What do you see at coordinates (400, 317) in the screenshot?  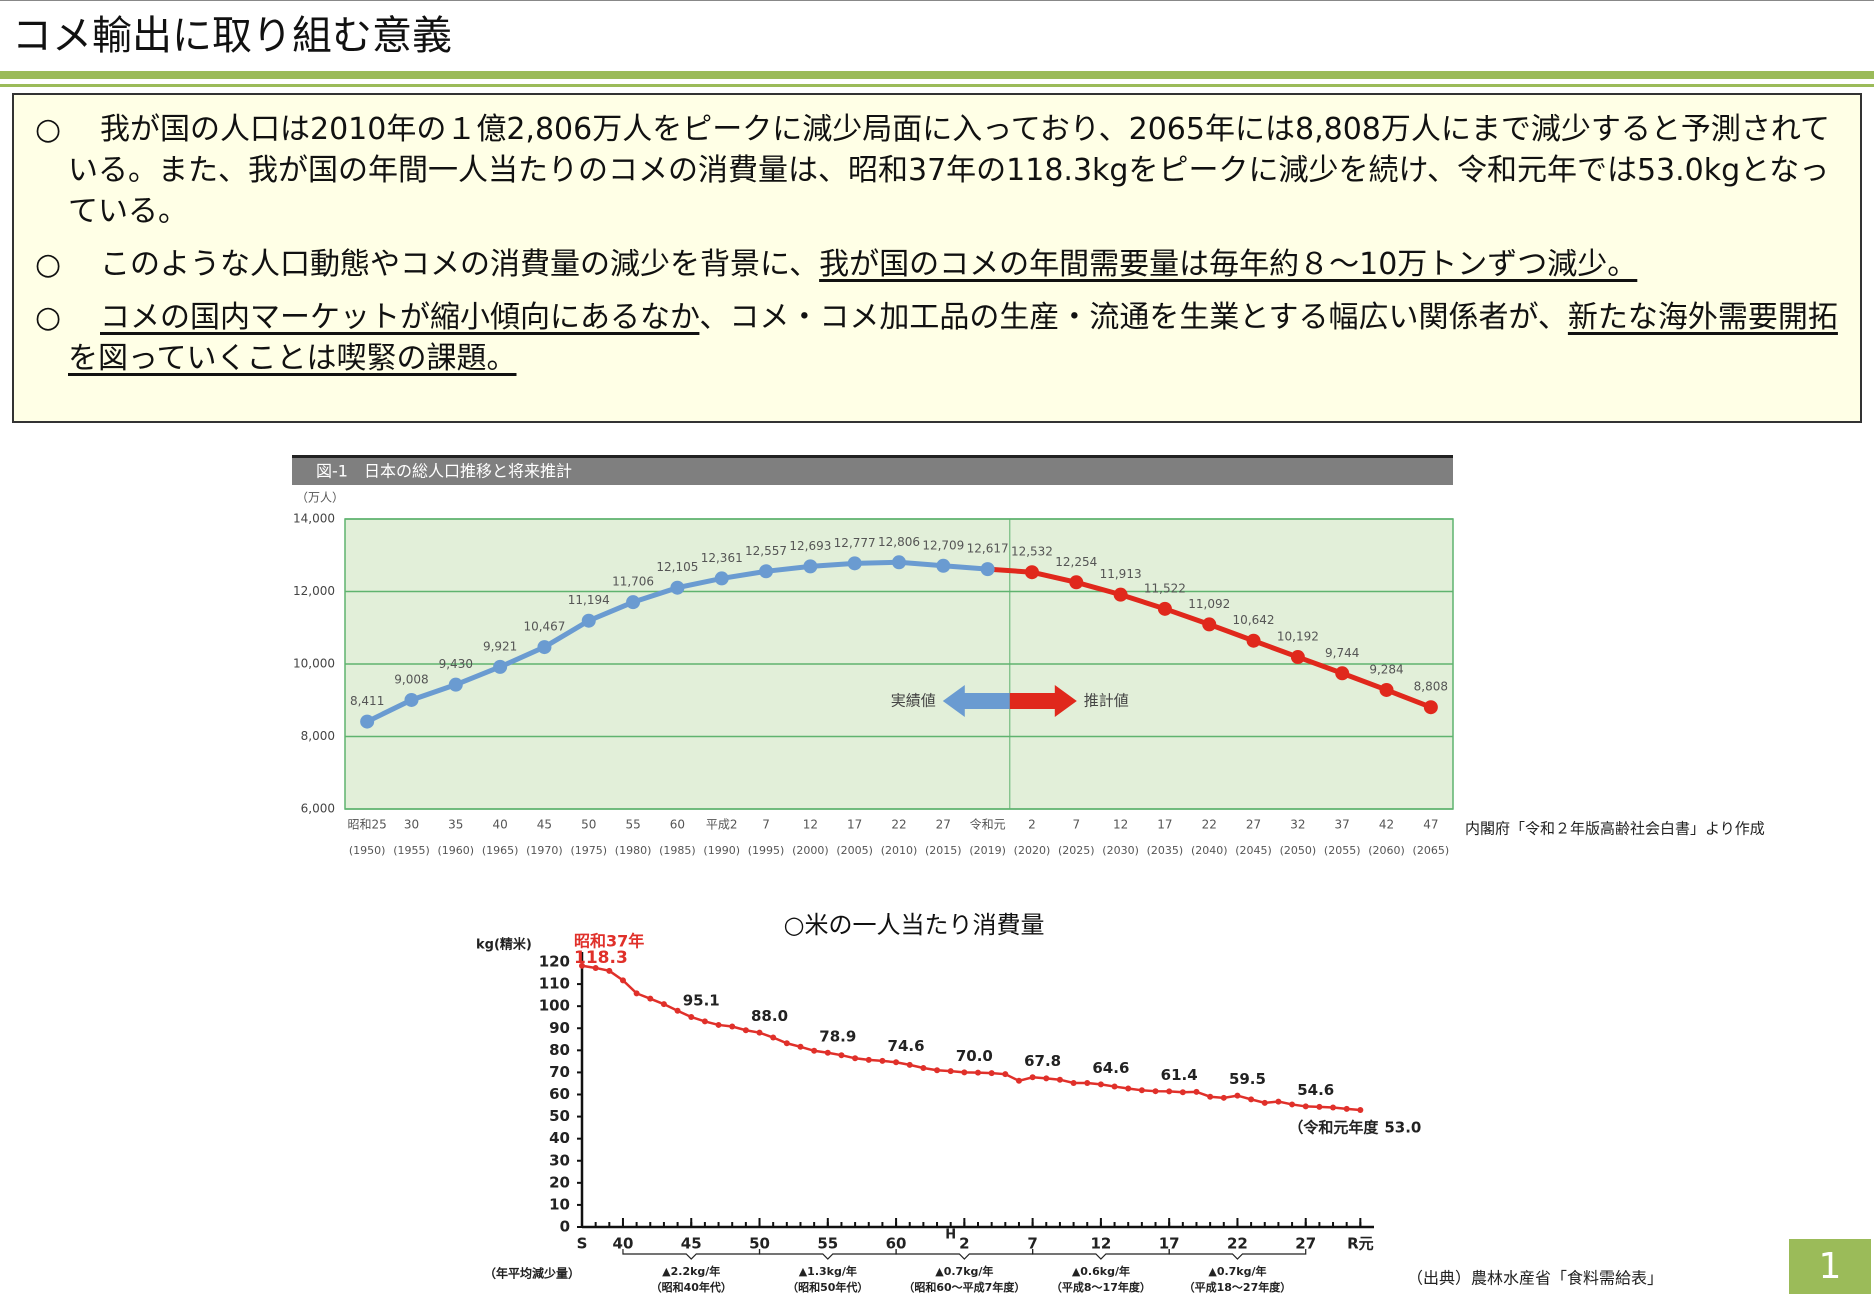 I see `bullet-text: コメの国内マーケットが縮小傾向にあるなか` at bounding box center [400, 317].